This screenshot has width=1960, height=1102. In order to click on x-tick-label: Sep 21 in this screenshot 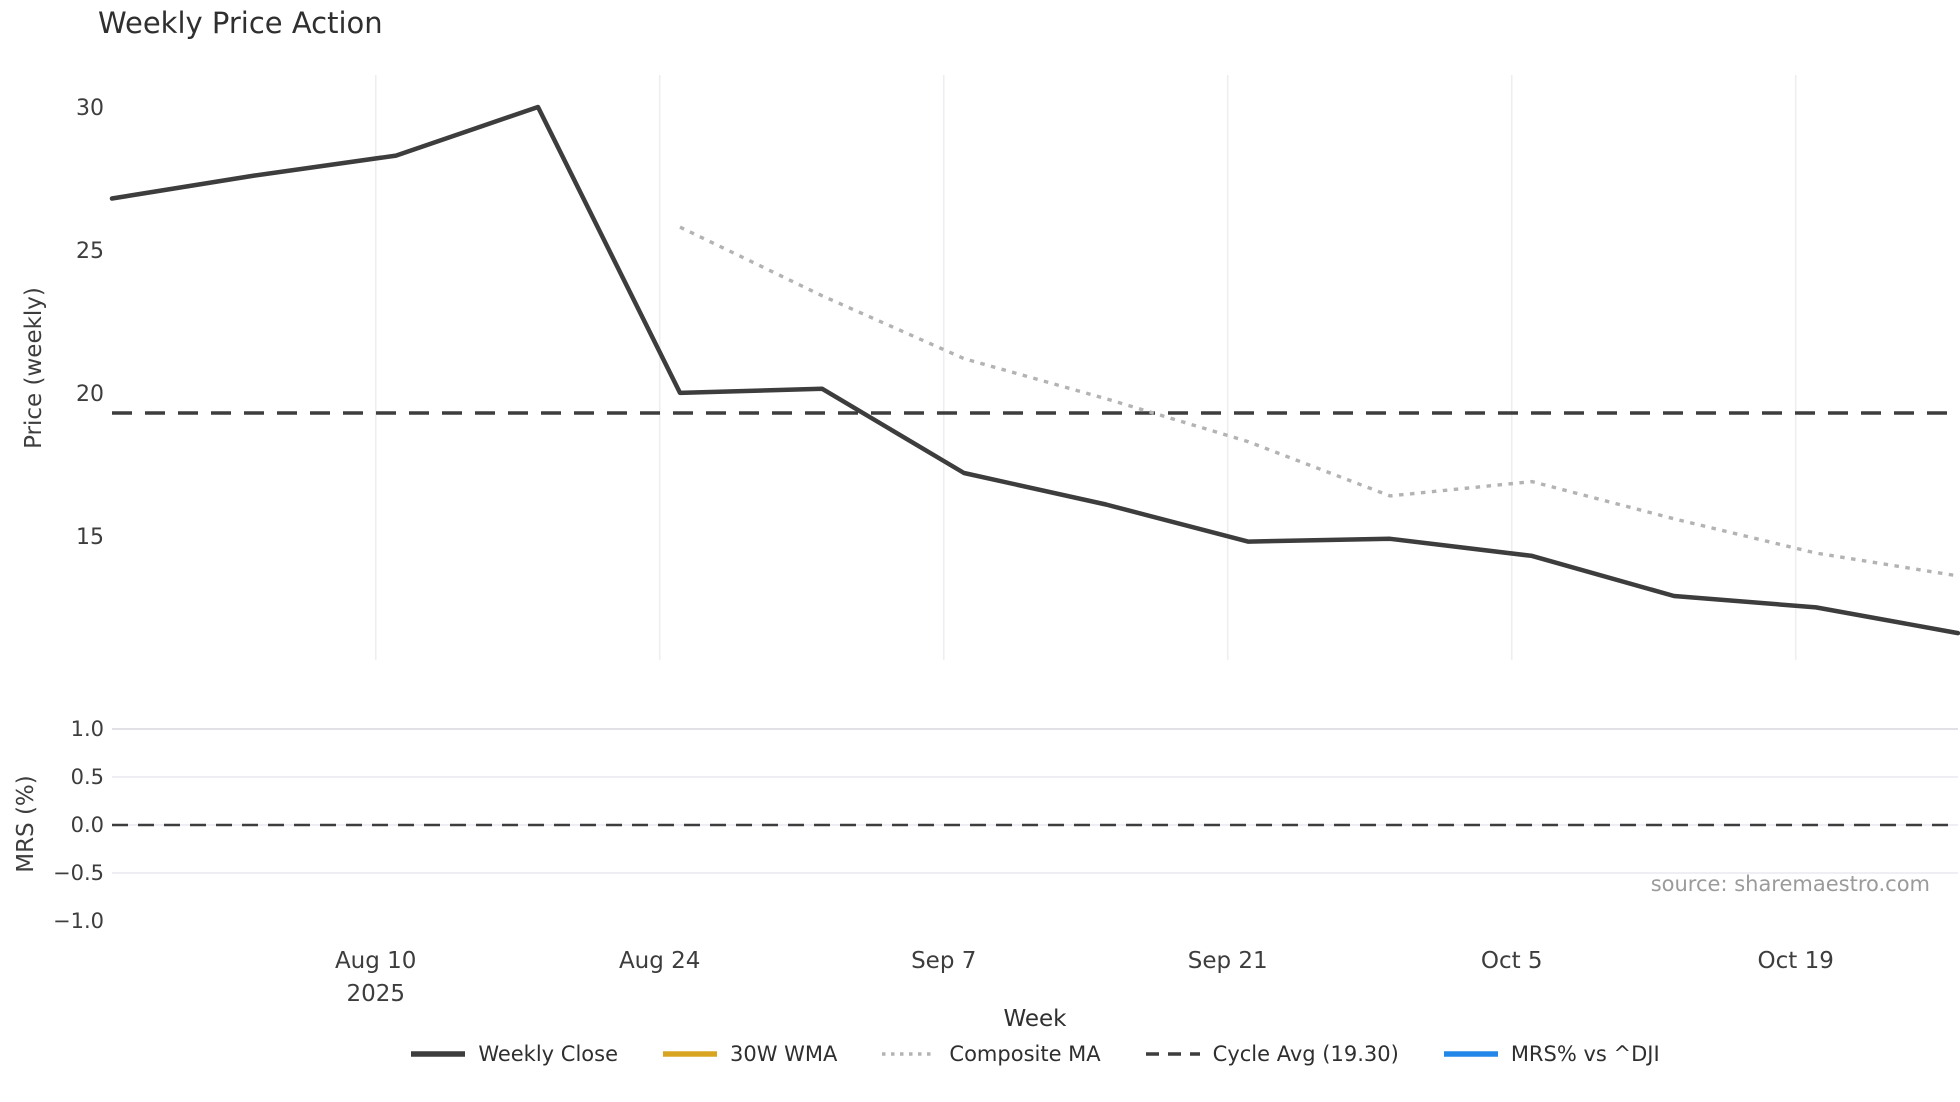, I will do `click(1228, 961)`.